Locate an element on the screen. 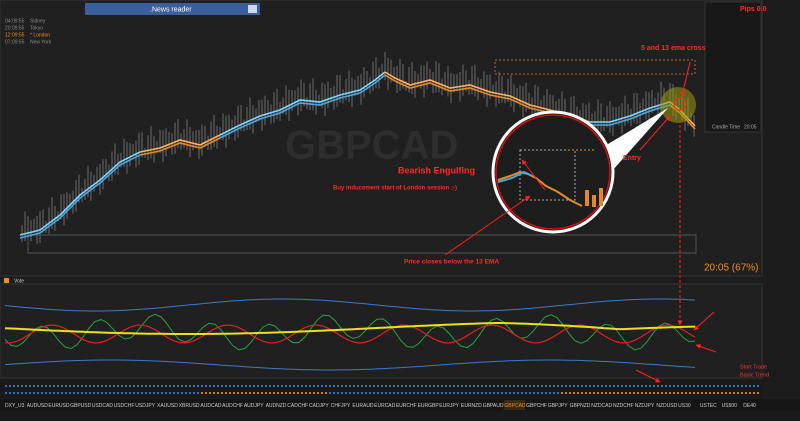 This screenshot has width=800, height=421. symbol-tab: EURGBP is located at coordinates (429, 406).